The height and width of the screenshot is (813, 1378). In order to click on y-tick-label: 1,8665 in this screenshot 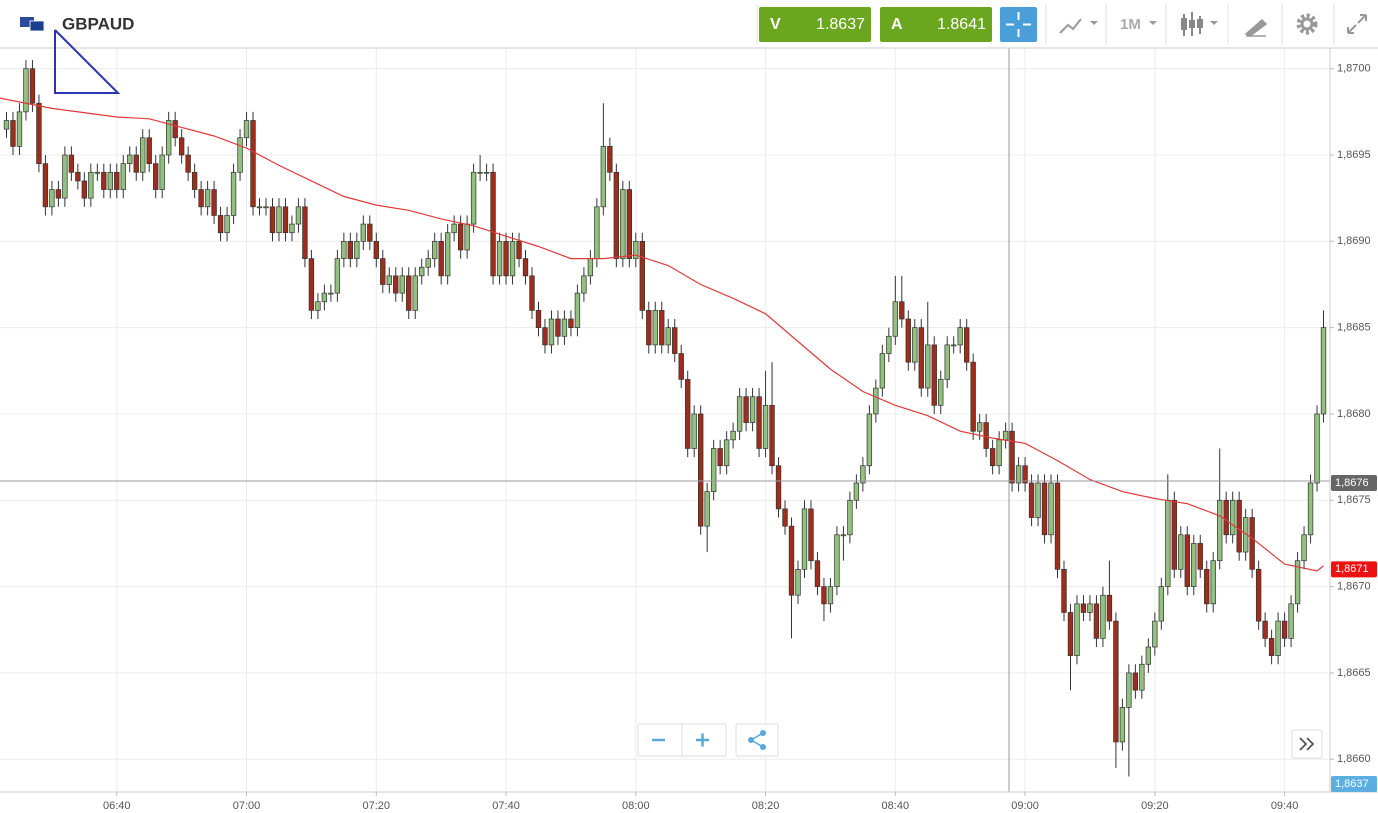, I will do `click(1354, 673)`.